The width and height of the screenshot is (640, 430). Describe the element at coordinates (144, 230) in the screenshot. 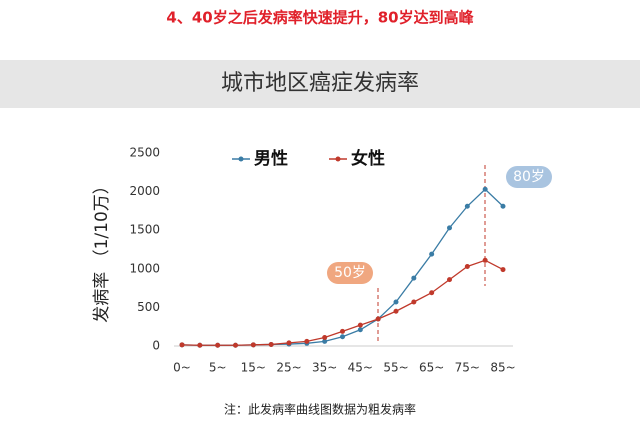

I see `y-tick-label: 1500` at that location.